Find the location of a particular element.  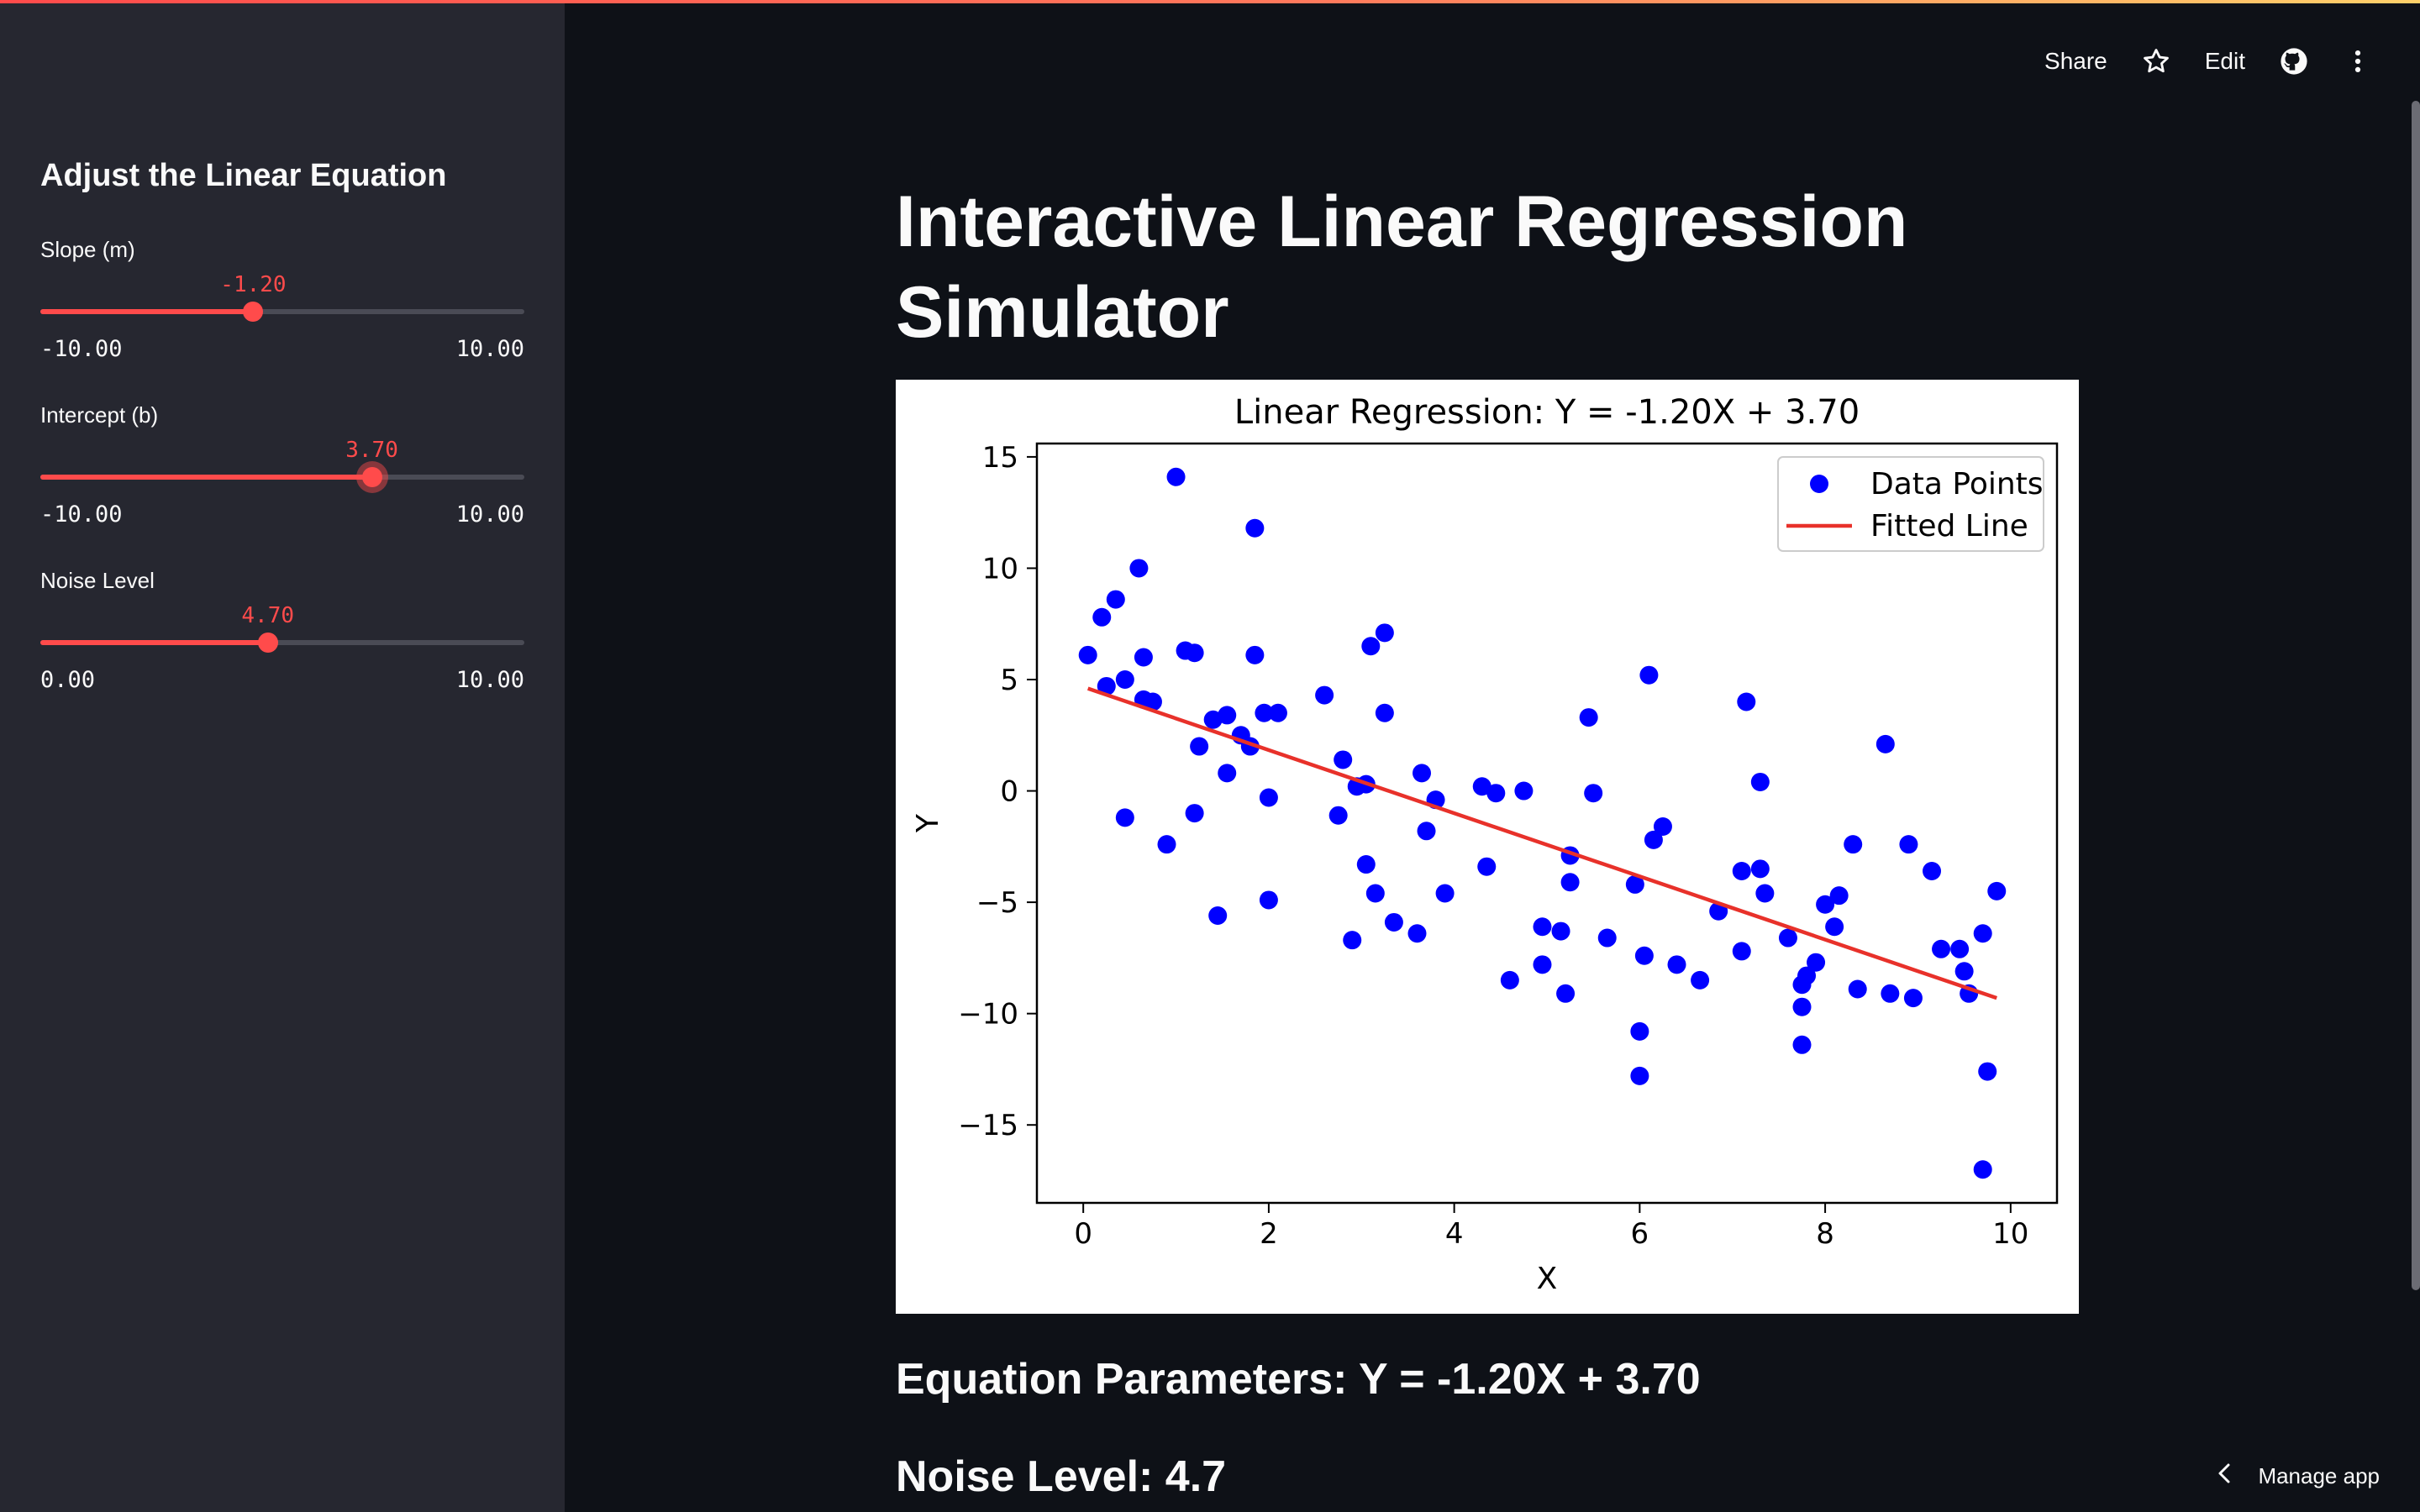

manage-app-label: Manage app is located at coordinates (2319, 1475).